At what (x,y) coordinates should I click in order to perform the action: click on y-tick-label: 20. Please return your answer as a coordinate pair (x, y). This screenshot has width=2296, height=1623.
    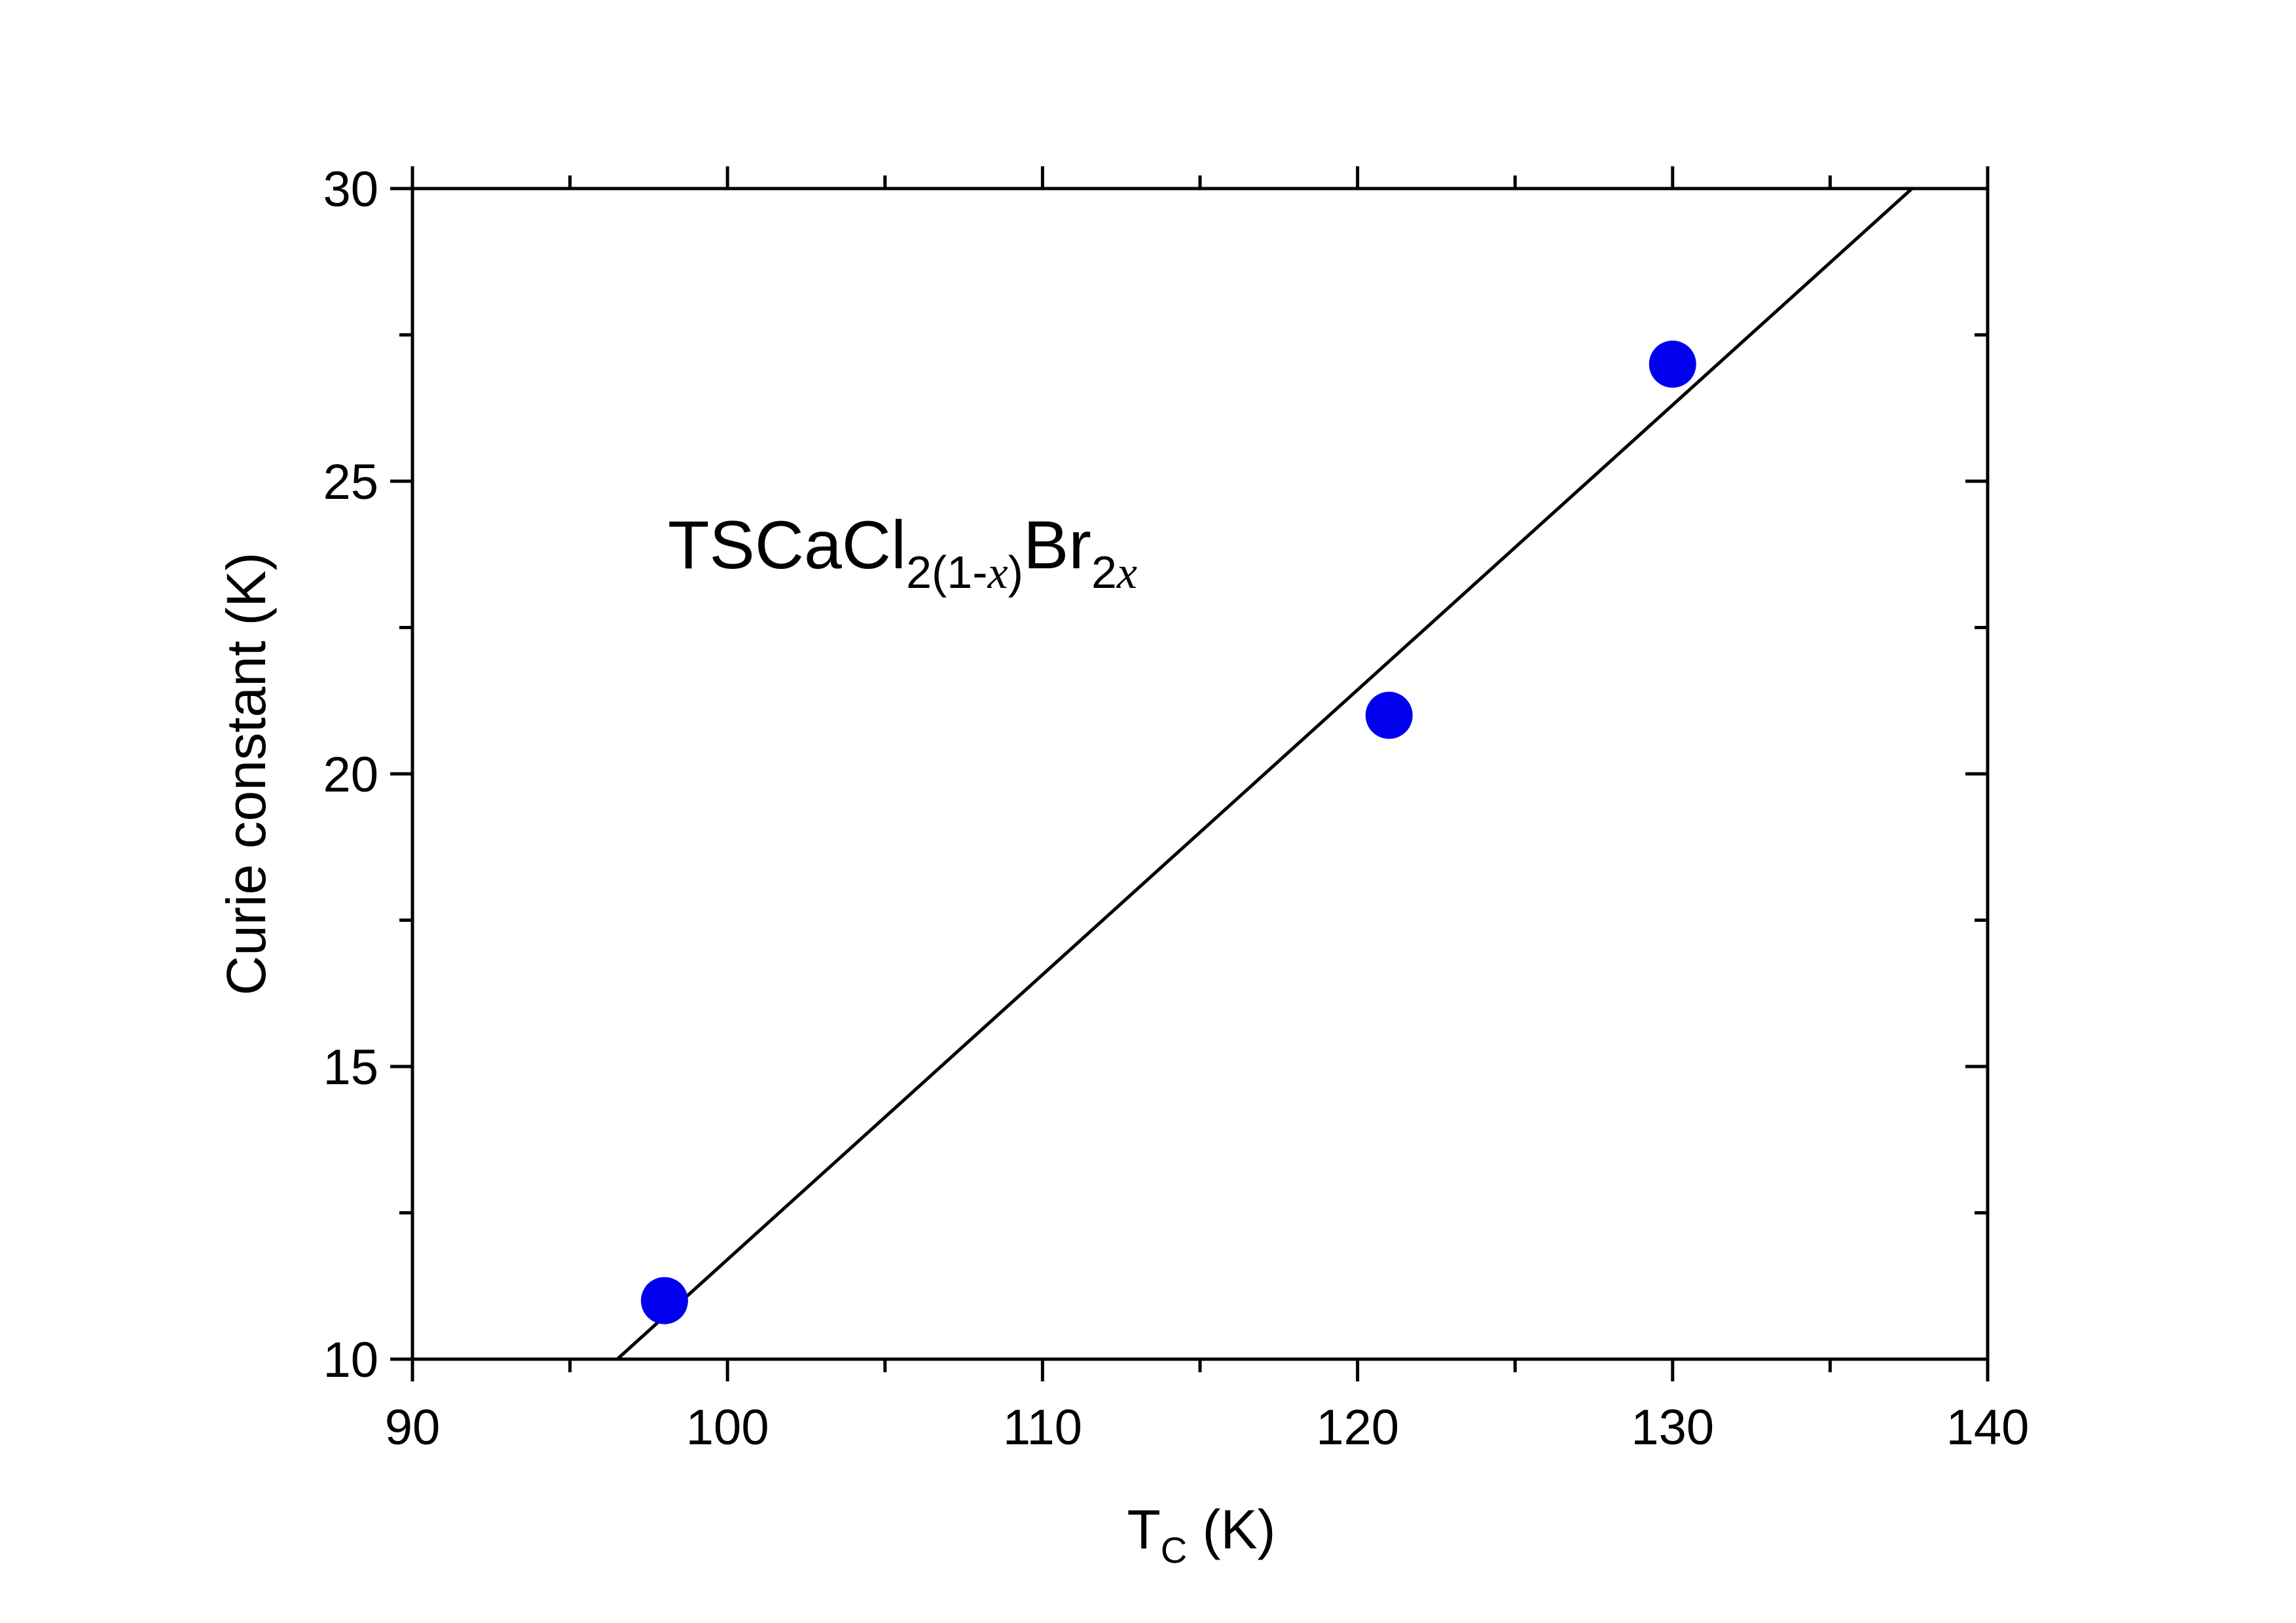
    Looking at the image, I should click on (350, 775).